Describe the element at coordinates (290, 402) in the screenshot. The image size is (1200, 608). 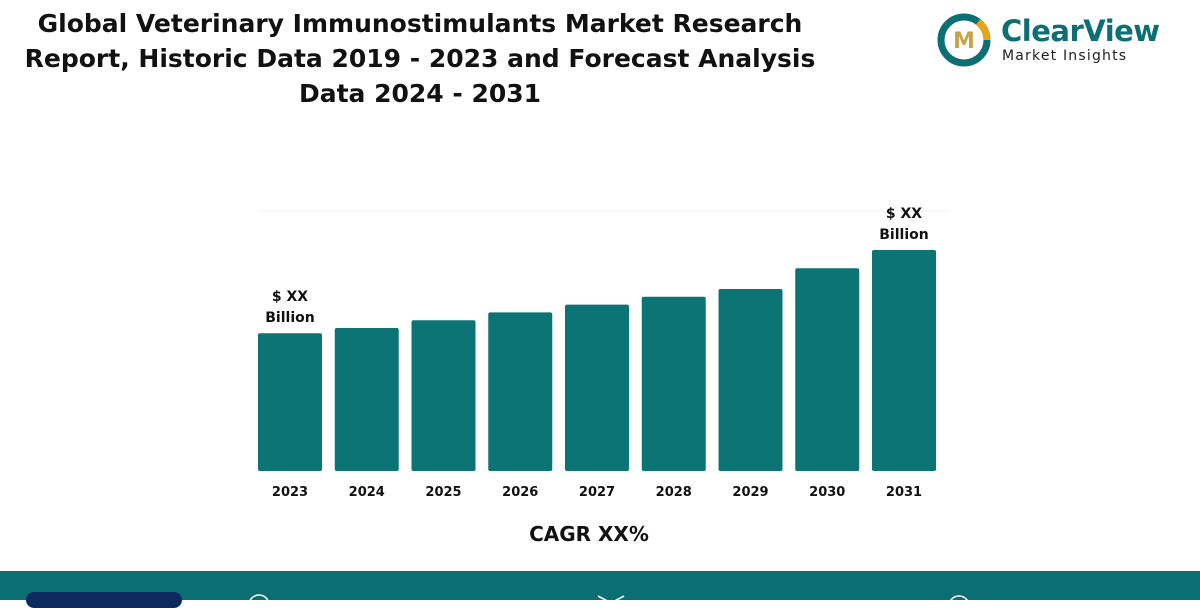
I see `bar-2023` at that location.